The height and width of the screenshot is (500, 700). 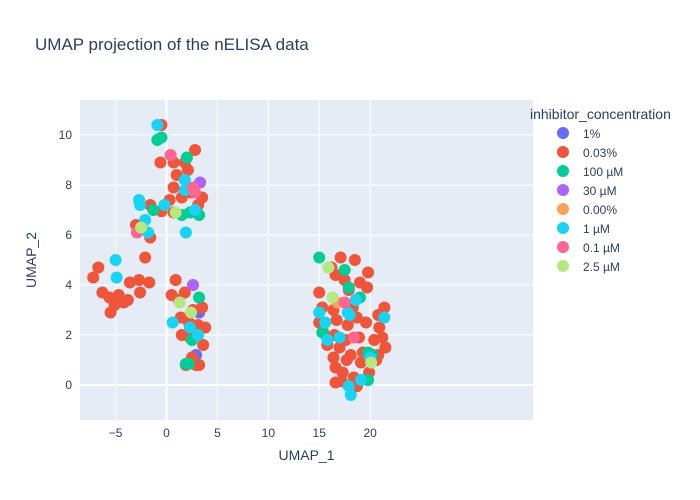 What do you see at coordinates (600, 114) in the screenshot?
I see `legend-title: inhibitor_concentration` at bounding box center [600, 114].